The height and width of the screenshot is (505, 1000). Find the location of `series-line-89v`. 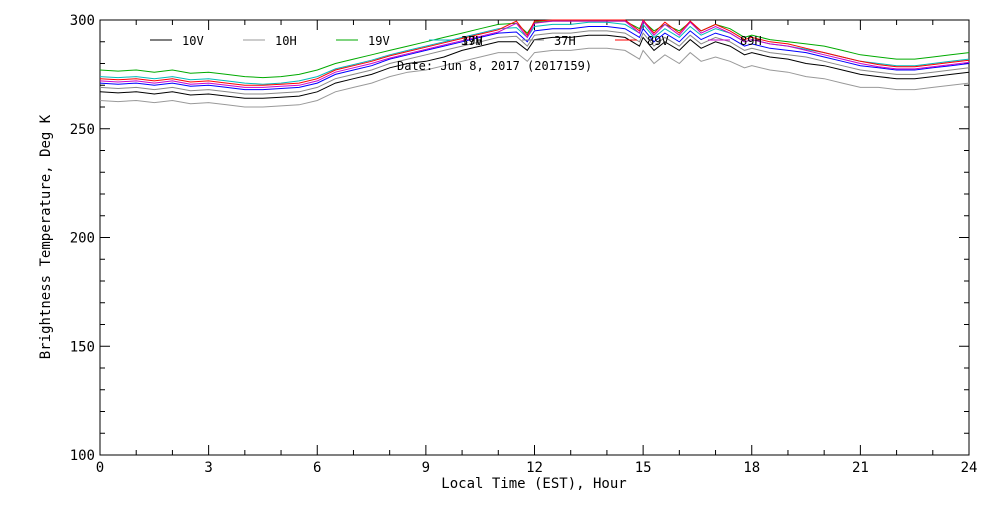

series-line-89v is located at coordinates (534, 52).